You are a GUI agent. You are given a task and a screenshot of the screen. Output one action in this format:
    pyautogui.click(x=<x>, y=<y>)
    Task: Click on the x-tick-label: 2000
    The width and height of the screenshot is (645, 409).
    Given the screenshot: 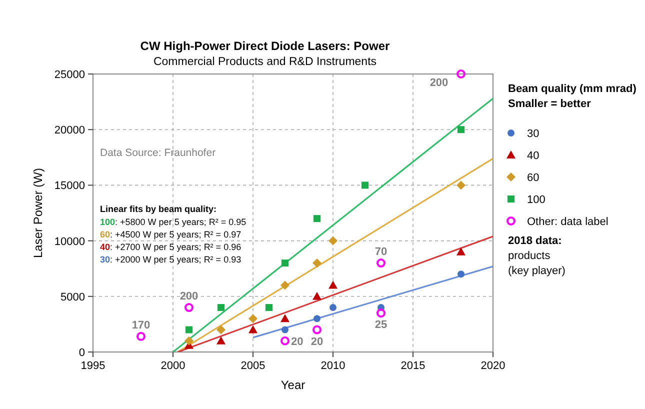 What is the action you would take?
    pyautogui.click(x=173, y=366)
    